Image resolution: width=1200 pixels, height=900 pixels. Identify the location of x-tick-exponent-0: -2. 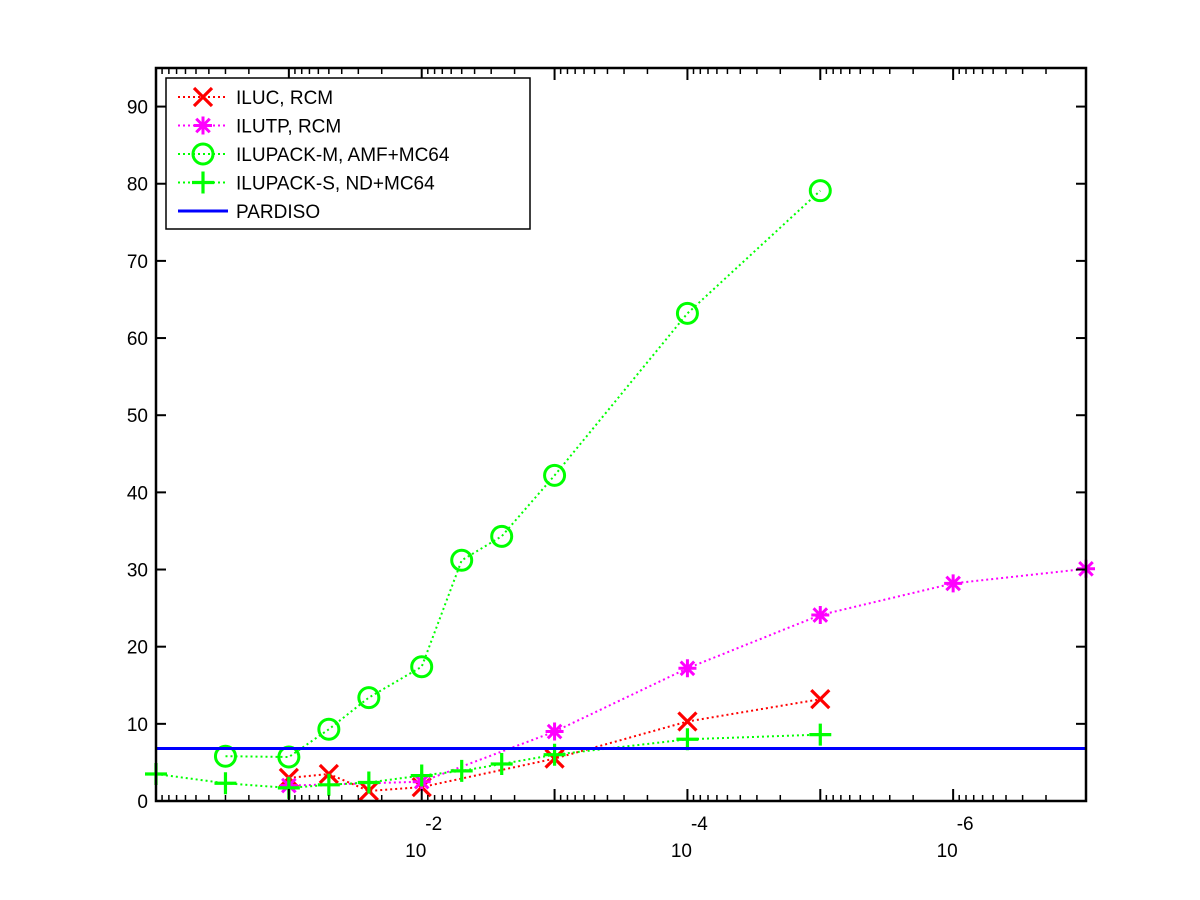
(433, 824).